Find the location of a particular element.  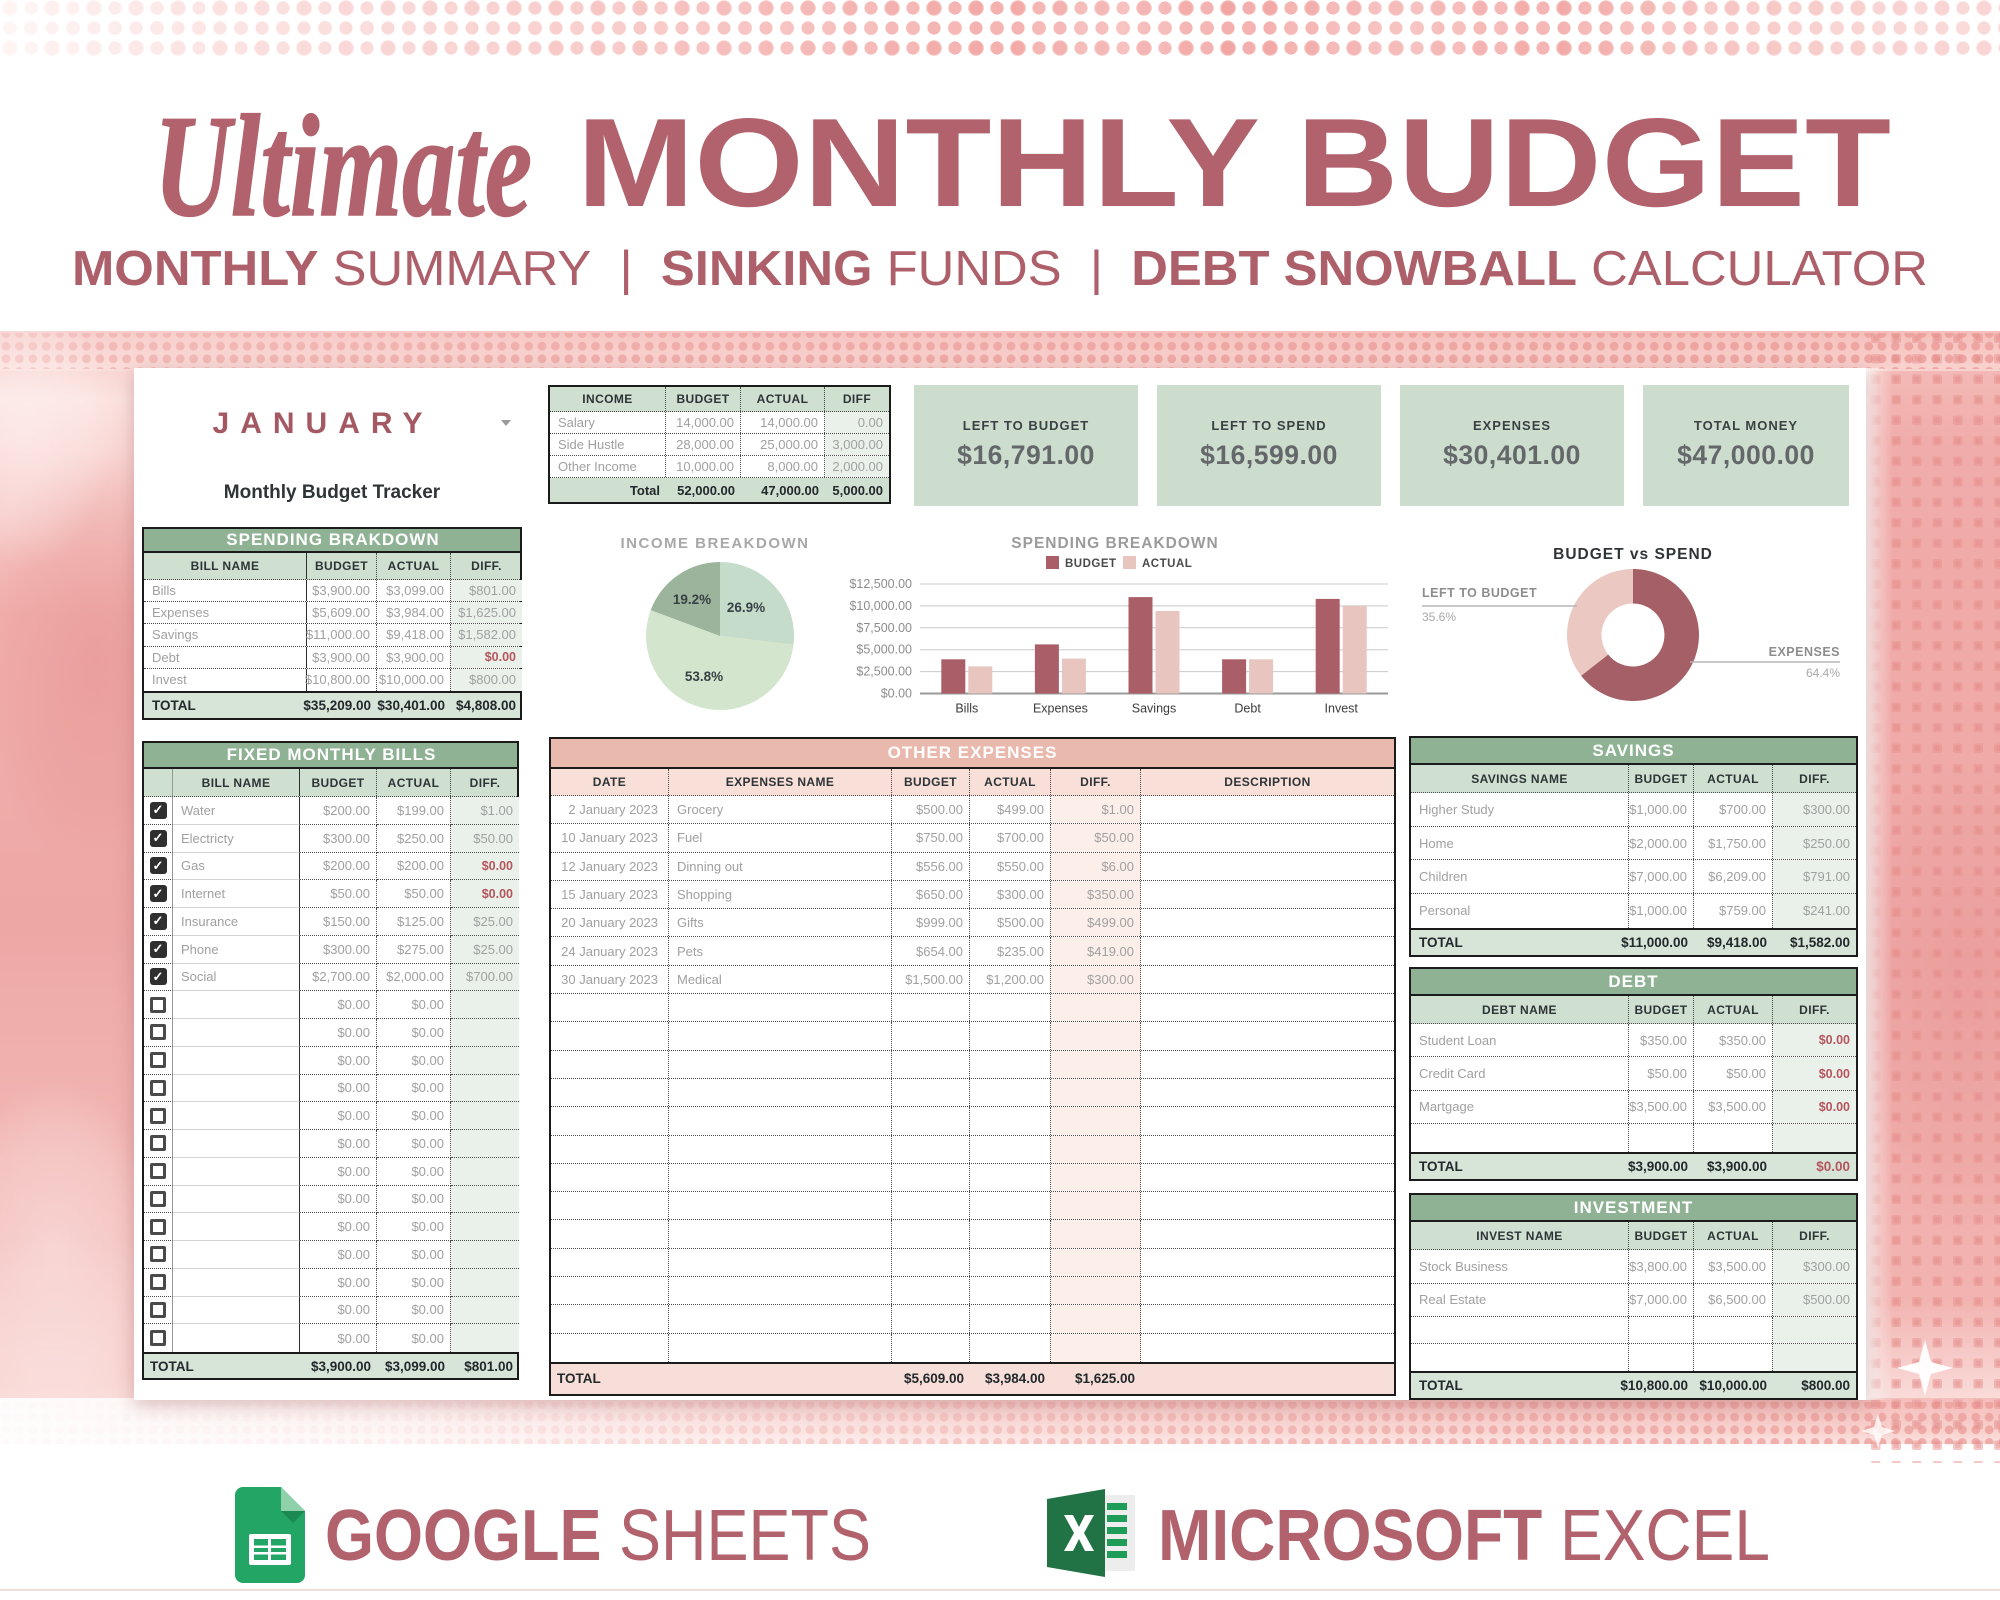

svg-text: $10,000.00 is located at coordinates (880, 606).